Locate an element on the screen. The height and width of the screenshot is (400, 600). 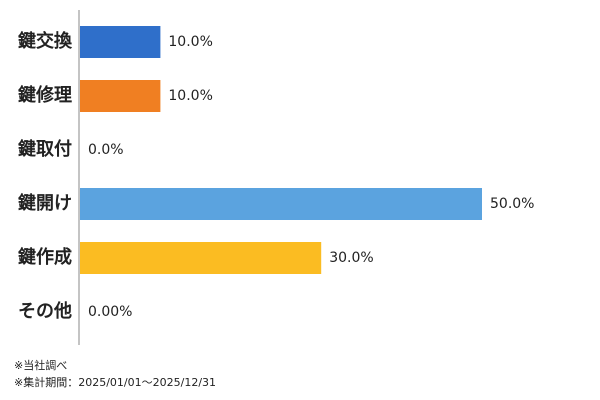
note: ※集計期間：2025/01/01～2025/12/31 is located at coordinates (115, 382).